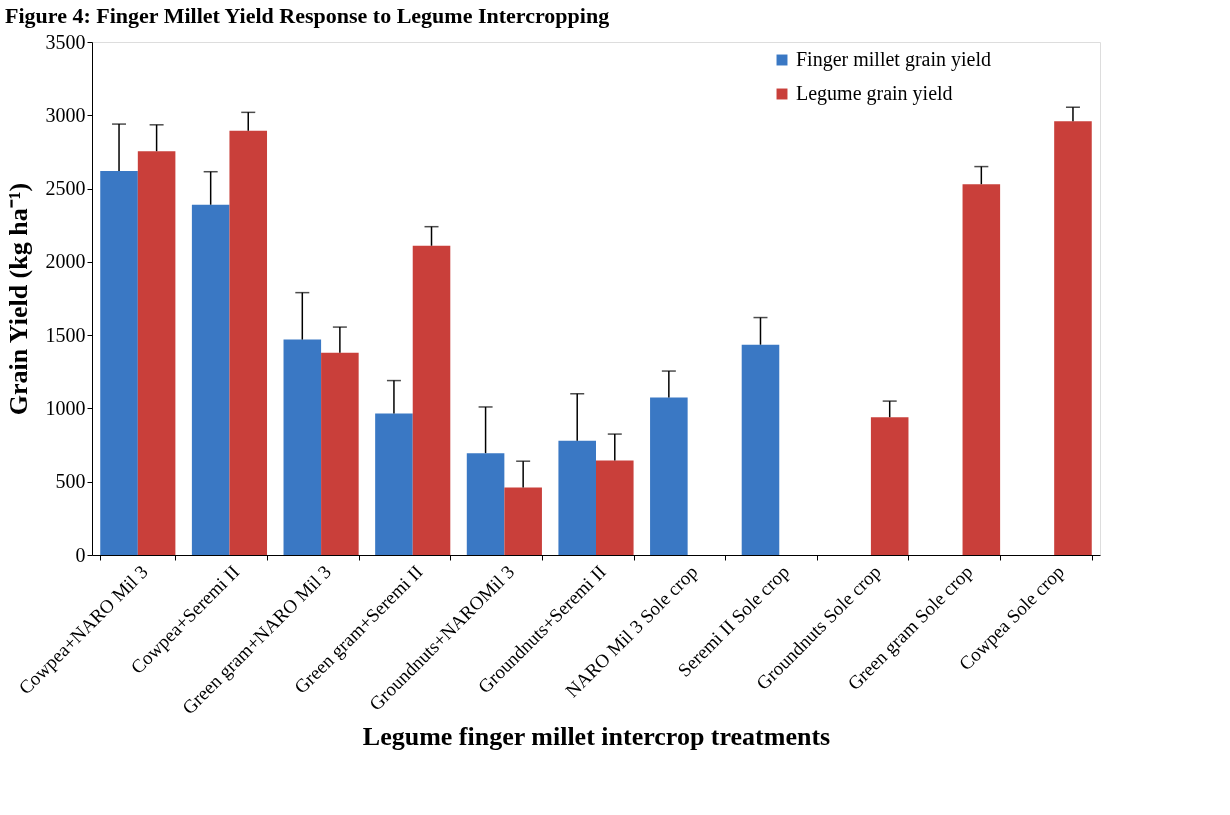  What do you see at coordinates (65, 407) in the screenshot?
I see `y-tick-label: 1000` at bounding box center [65, 407].